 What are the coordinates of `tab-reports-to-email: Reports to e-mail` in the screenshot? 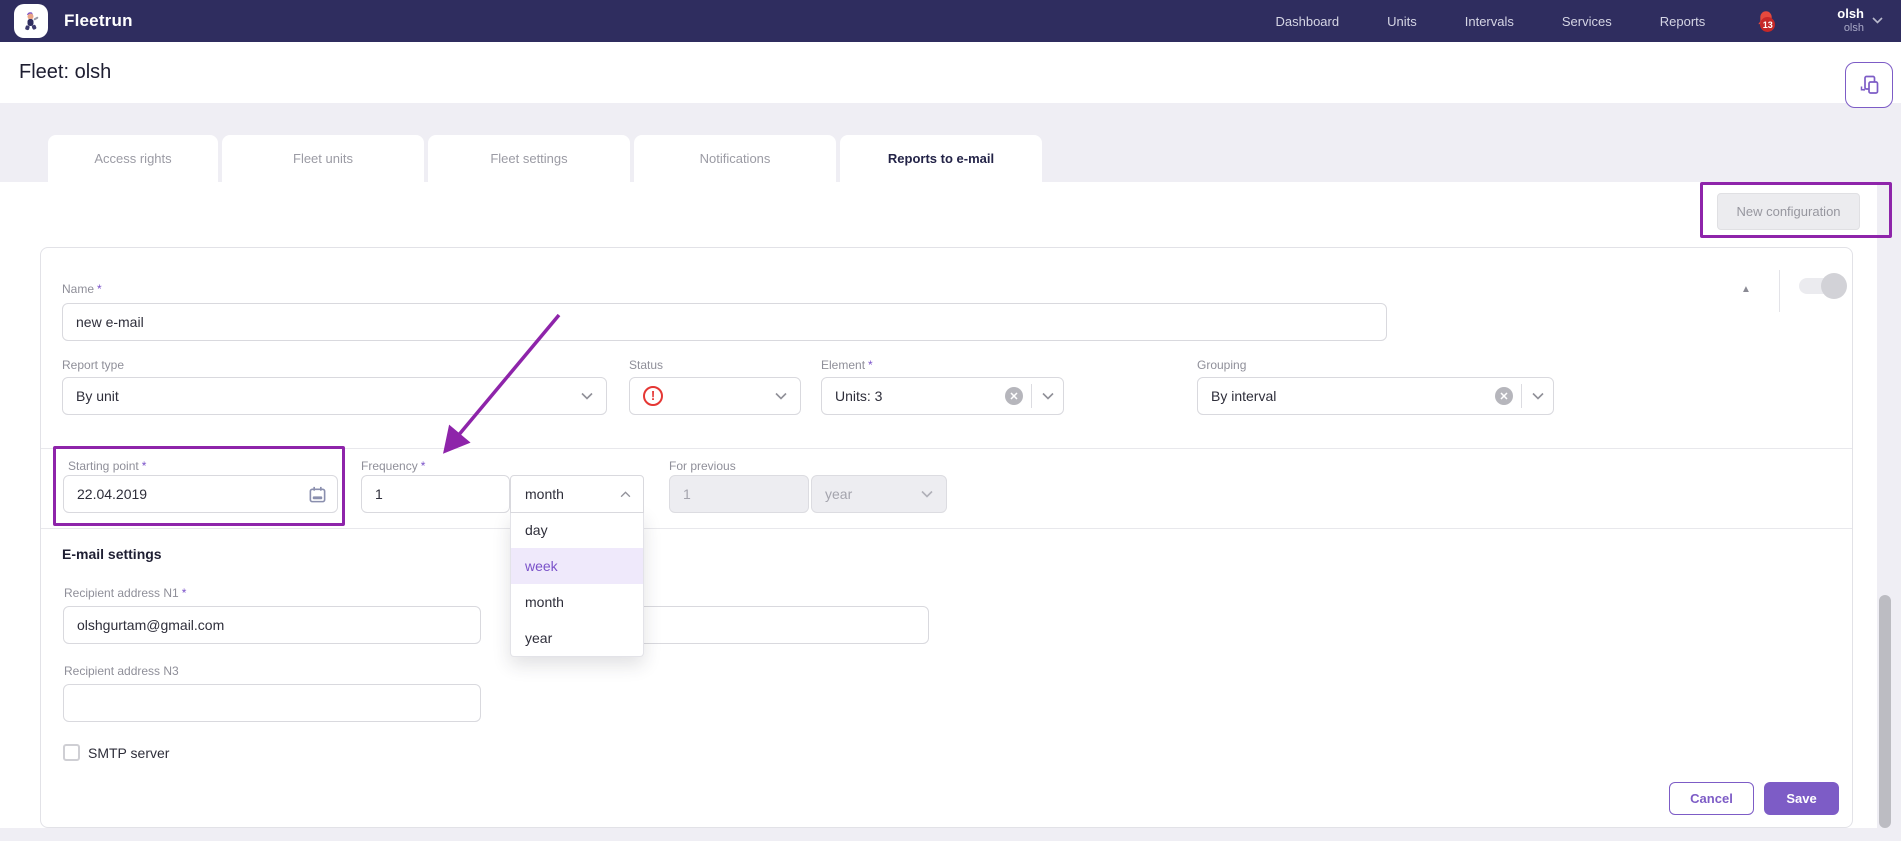 It's located at (941, 158).